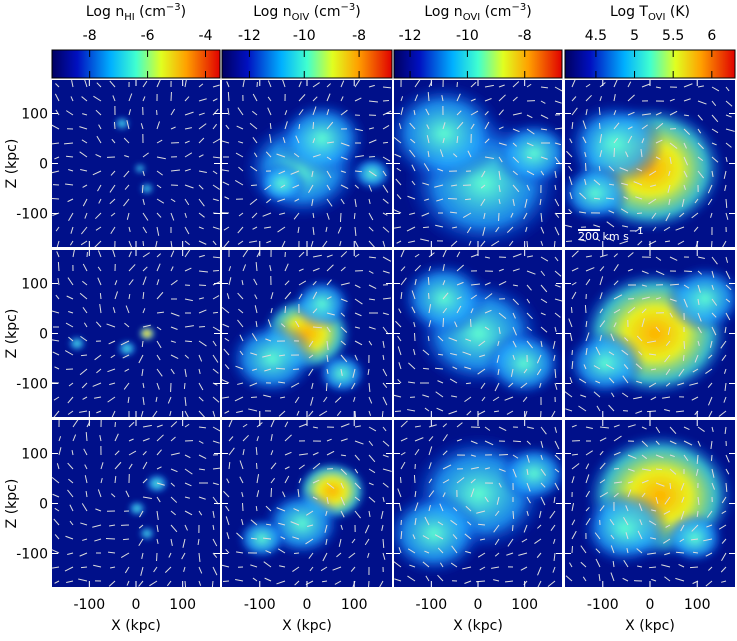 The image size is (737, 641). What do you see at coordinates (467, 36) in the screenshot?
I see `colorbar-tick-label: -10` at bounding box center [467, 36].